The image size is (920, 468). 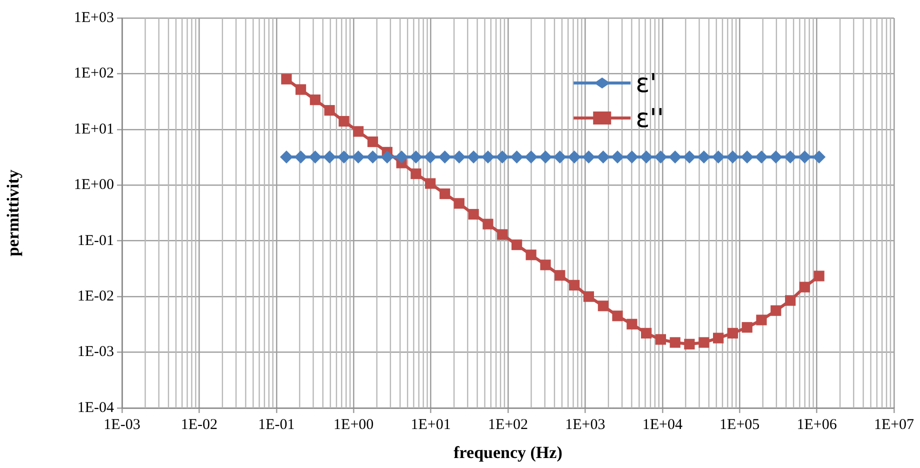 What do you see at coordinates (585, 424) in the screenshot?
I see `x-tick-label: 1E+03` at bounding box center [585, 424].